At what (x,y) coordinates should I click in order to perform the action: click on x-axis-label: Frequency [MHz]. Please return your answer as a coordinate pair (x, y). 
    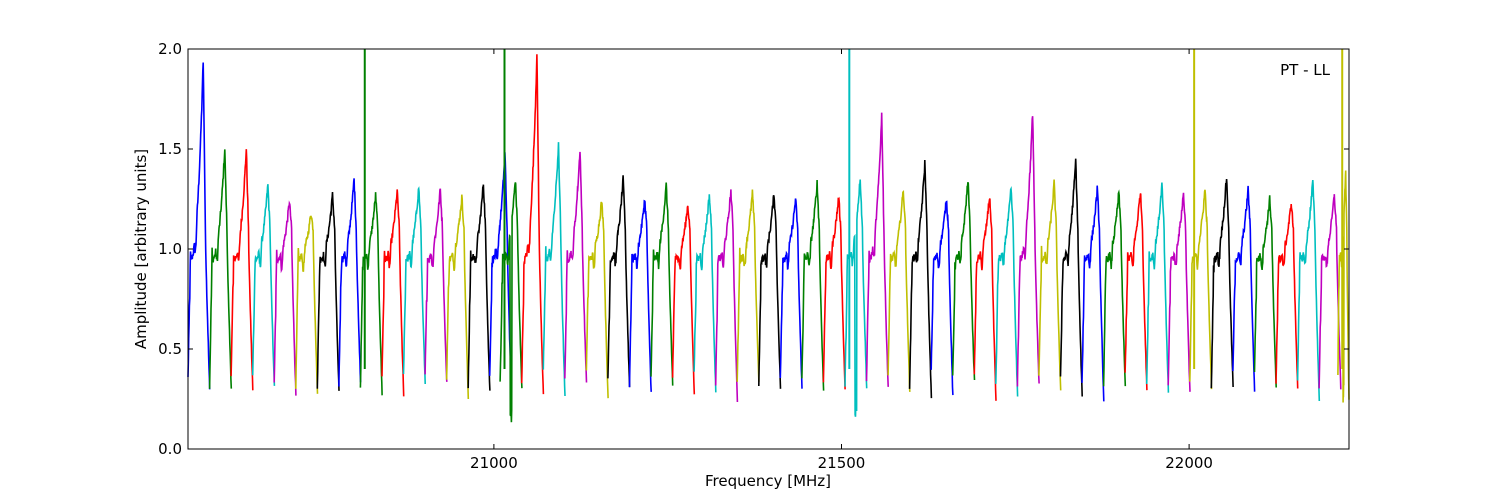
    Looking at the image, I should click on (768, 481).